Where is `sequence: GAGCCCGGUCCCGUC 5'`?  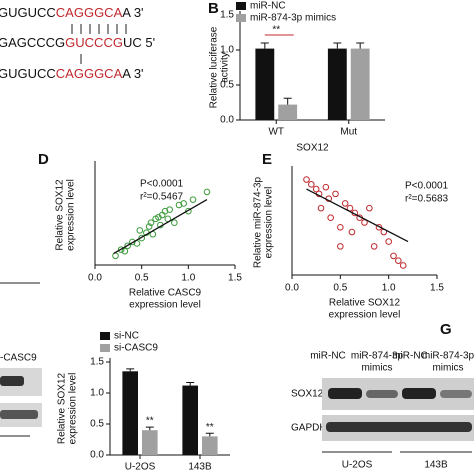
sequence: GAGCCCGGUCCCGUC 5' is located at coordinates (77, 42).